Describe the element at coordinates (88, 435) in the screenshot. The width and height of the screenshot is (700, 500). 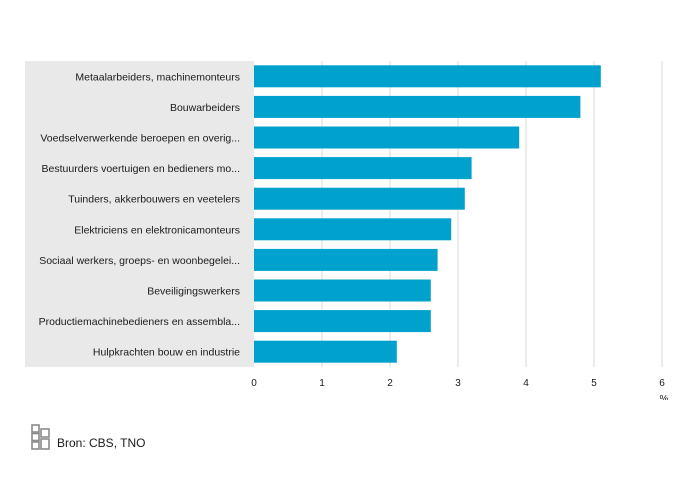
I see `source-footer: Bron: CBS, TNO` at that location.